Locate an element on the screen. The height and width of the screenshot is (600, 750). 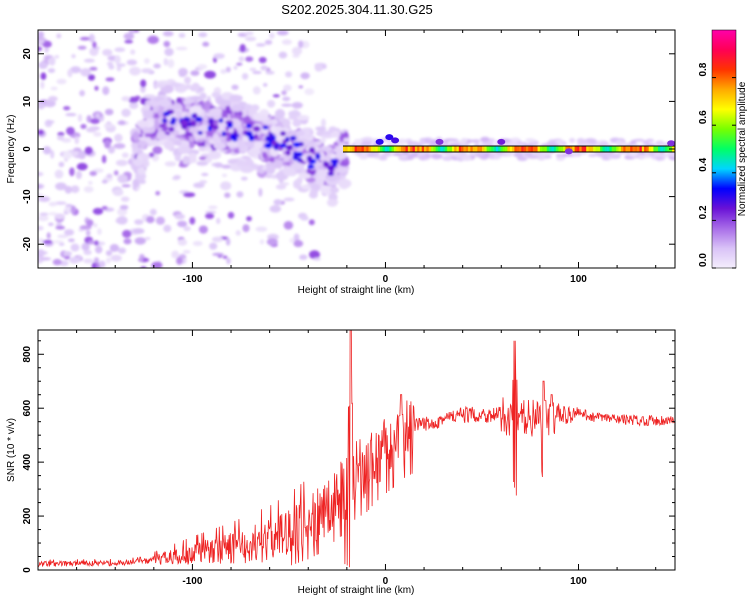
y-tick-label: -20 is located at coordinates (27, 244).